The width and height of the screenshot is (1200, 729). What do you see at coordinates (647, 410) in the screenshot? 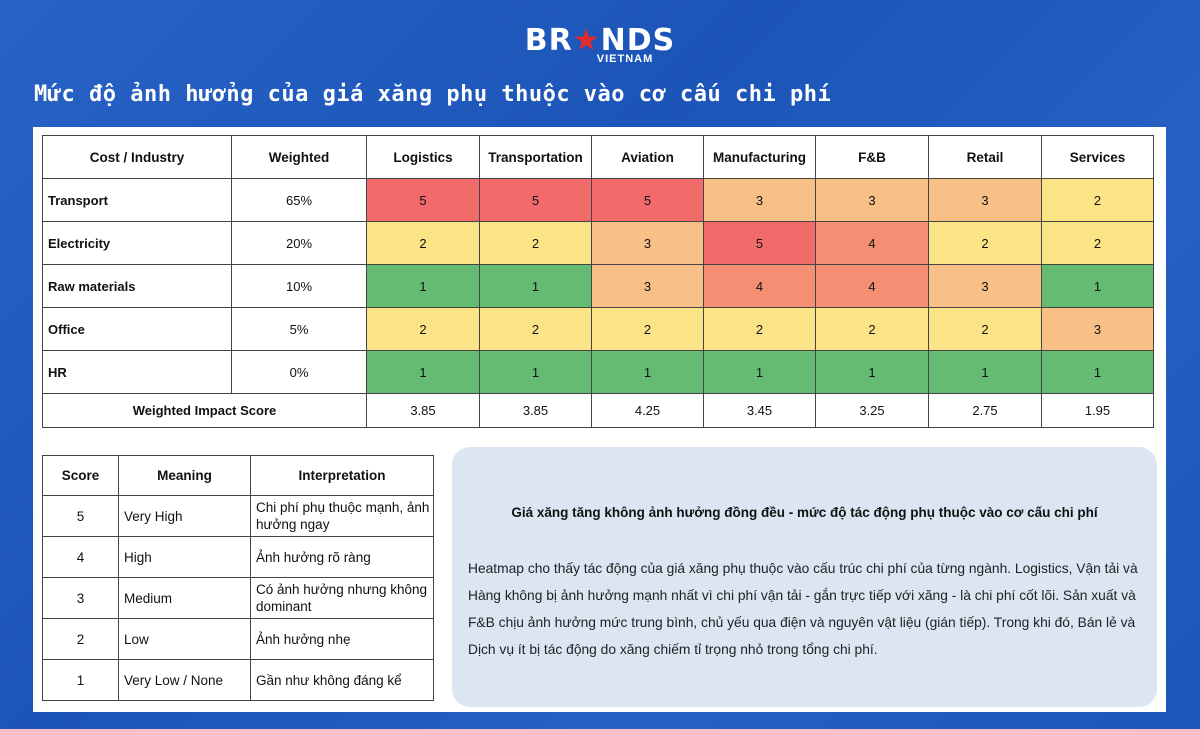
I see `score-cell: 4.25` at bounding box center [647, 410].